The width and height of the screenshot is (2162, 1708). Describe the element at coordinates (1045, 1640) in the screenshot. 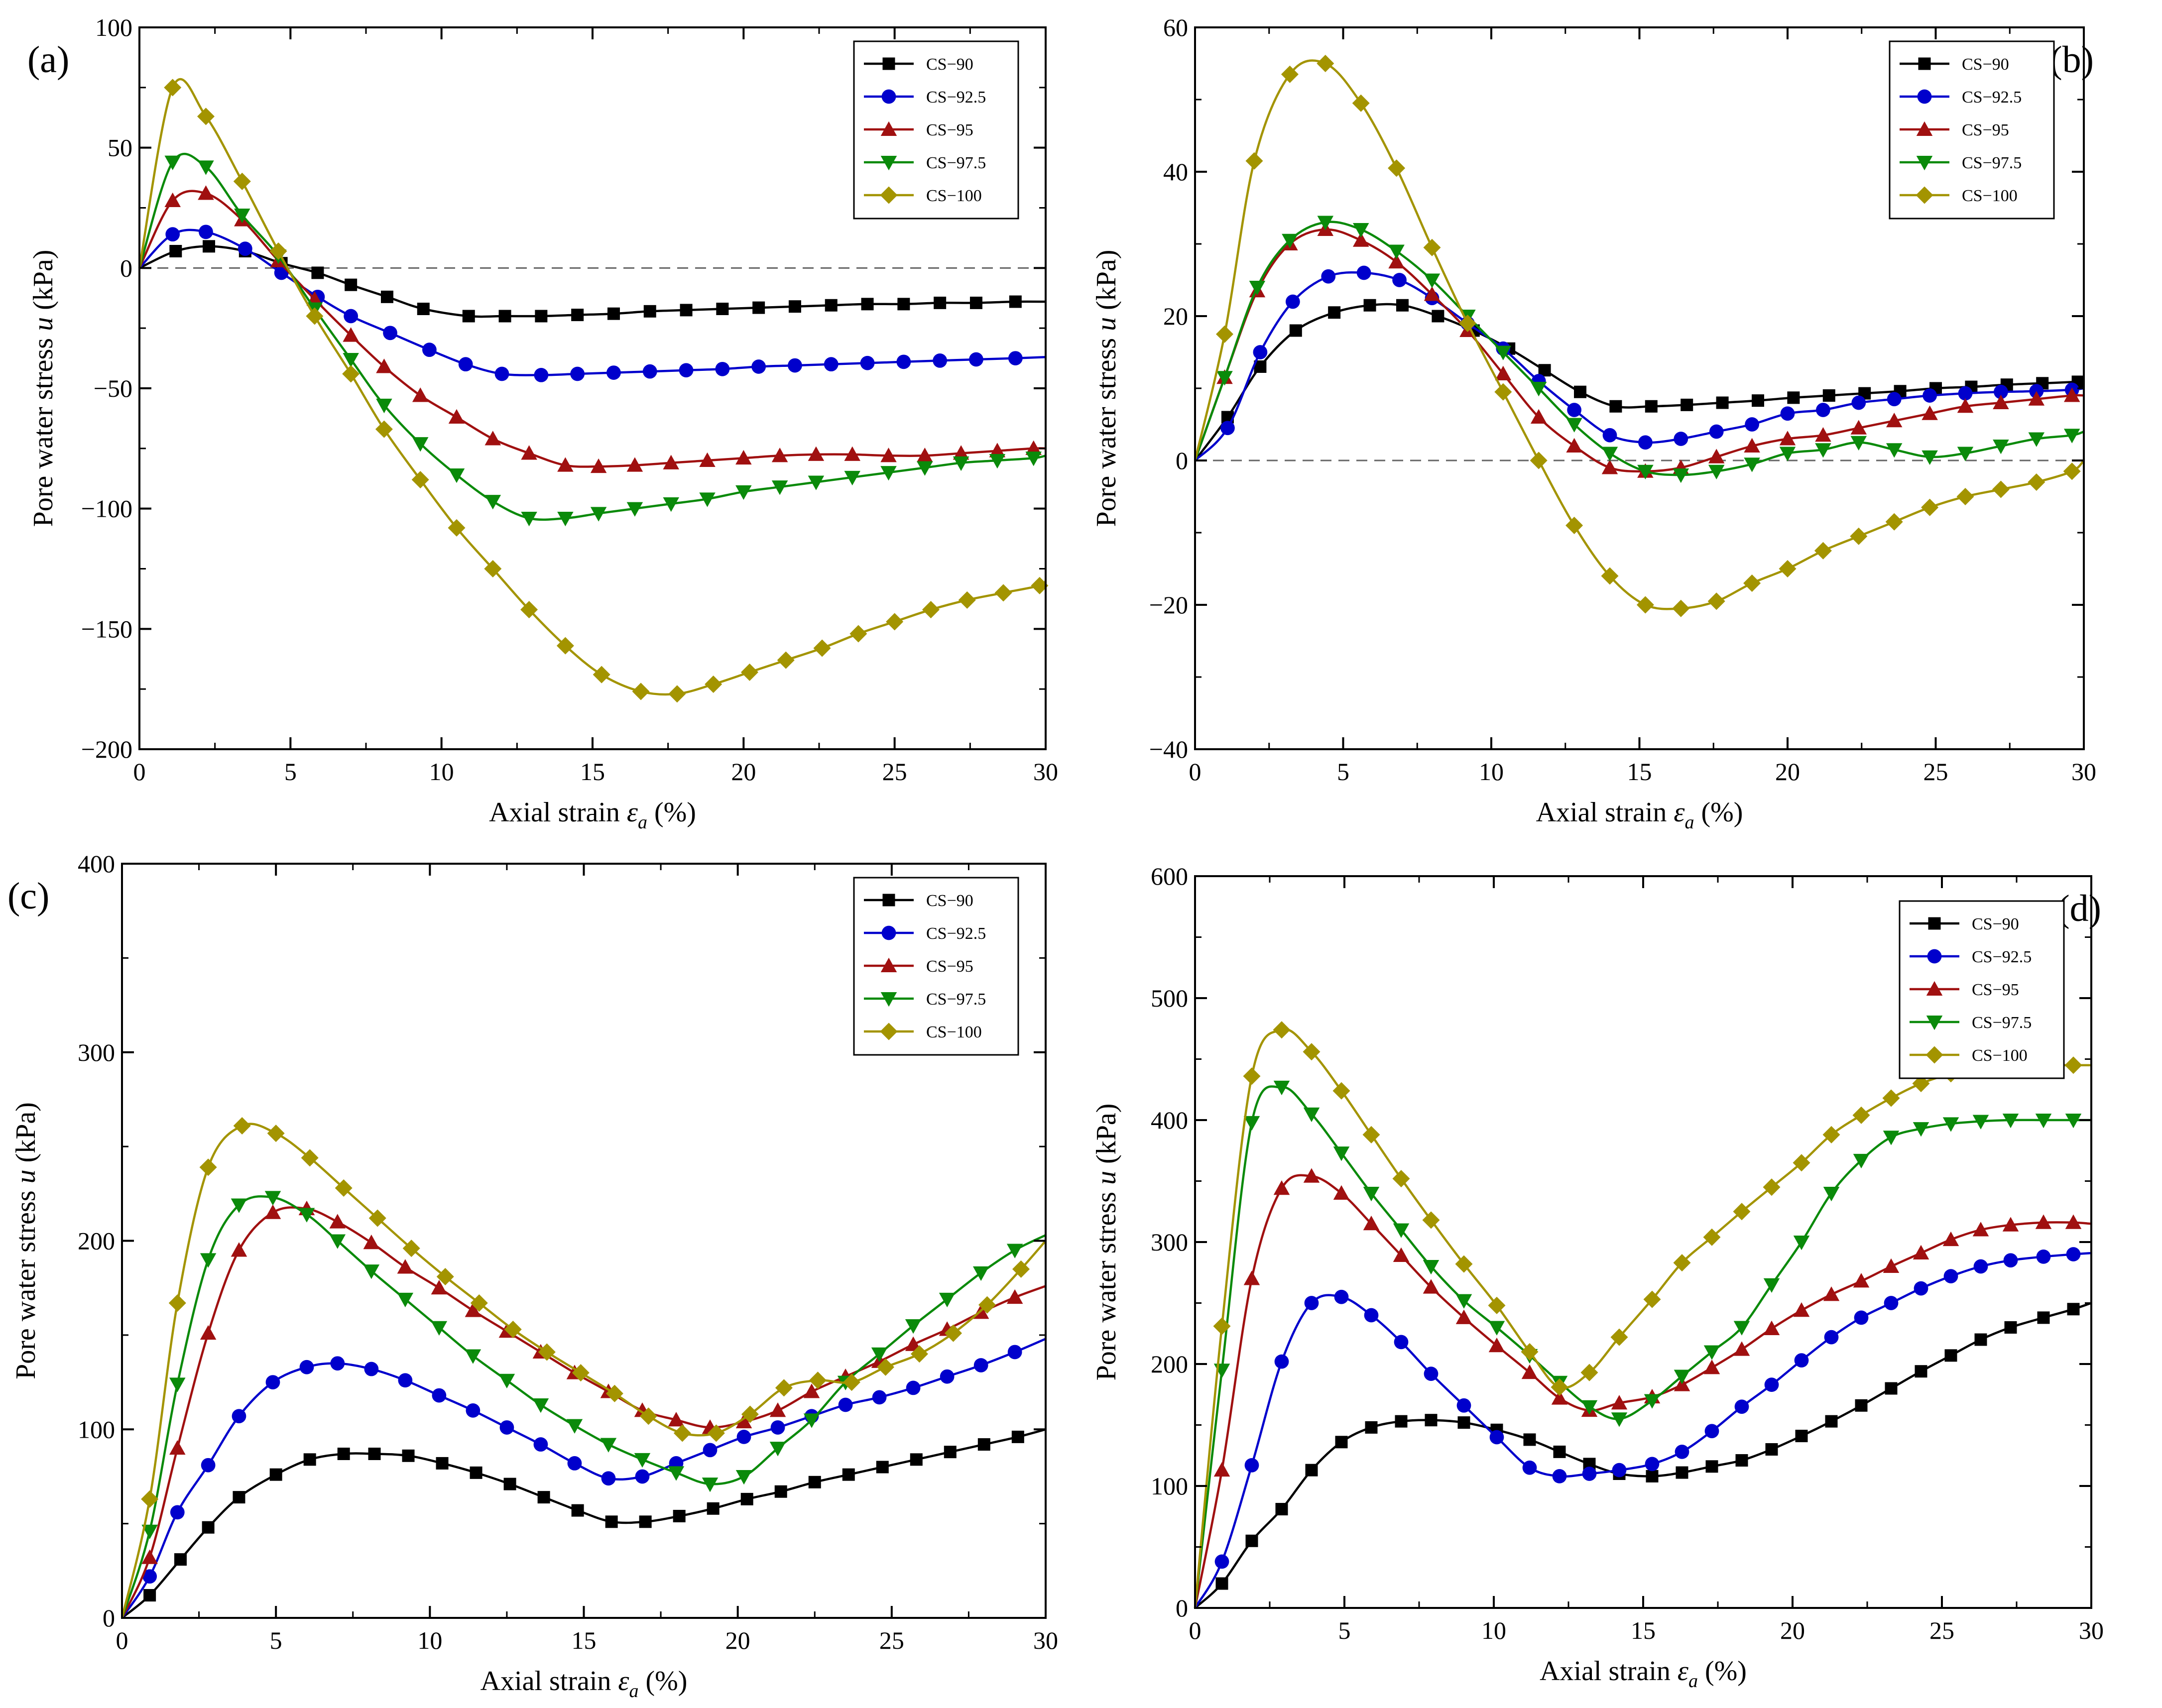

I see `x-tick-label: 30` at that location.